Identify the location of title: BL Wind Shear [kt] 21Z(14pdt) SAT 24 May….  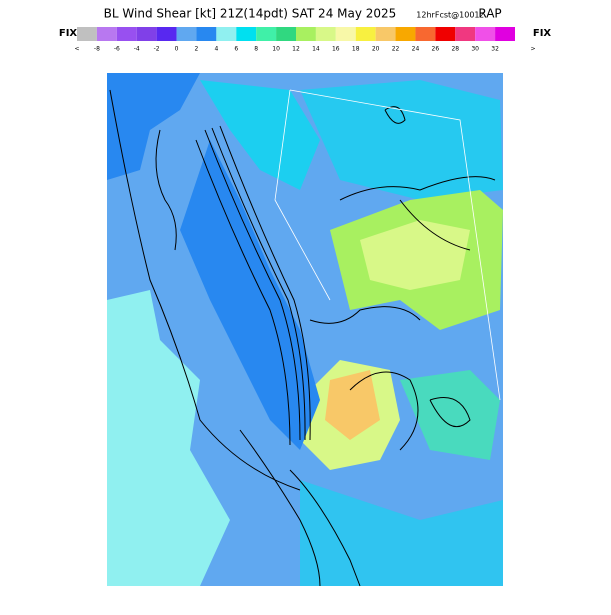
(250, 14).